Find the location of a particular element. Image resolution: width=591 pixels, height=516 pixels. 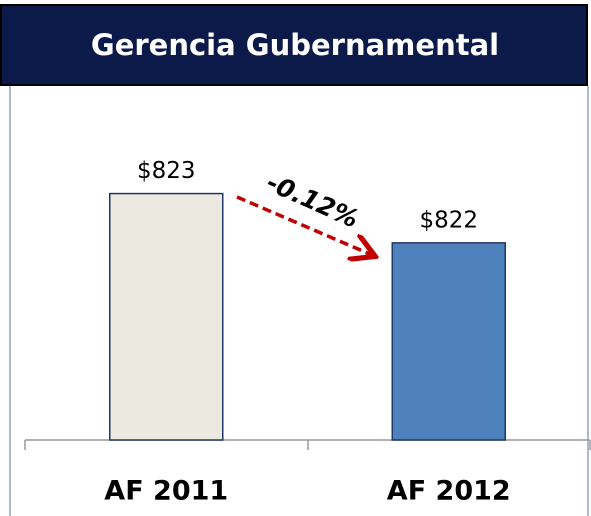

chart-title: Gerencia Gubernamental is located at coordinates (295, 45).